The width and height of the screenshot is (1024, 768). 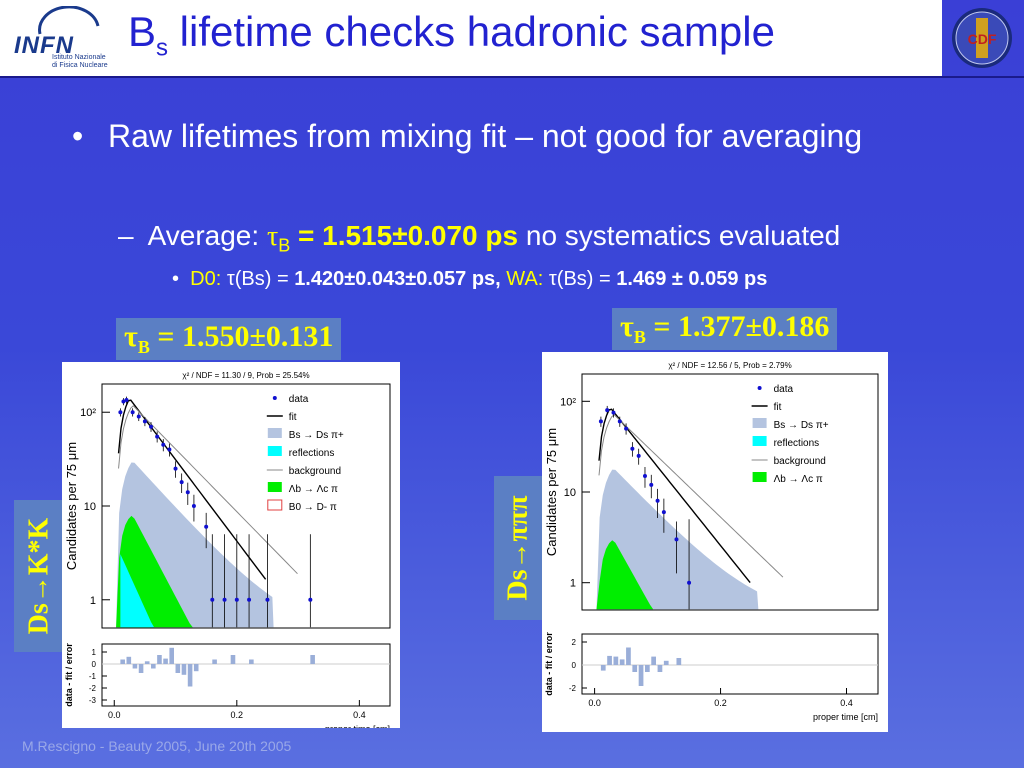 I want to click on legend-label: Bs → Ds π+, so click(x=801, y=425).